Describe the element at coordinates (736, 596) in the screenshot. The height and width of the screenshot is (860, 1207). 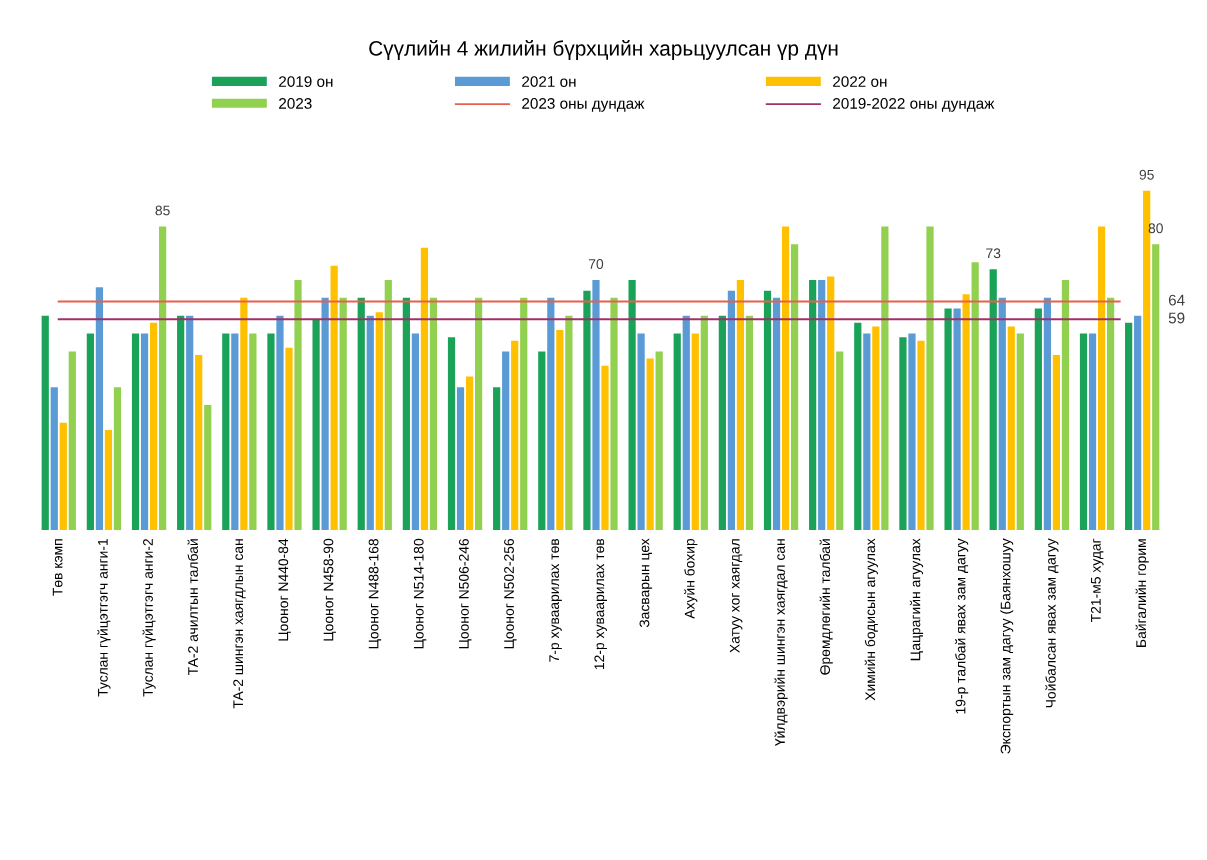
I see `x-tick-label: Хатуу хог хаягдал` at that location.